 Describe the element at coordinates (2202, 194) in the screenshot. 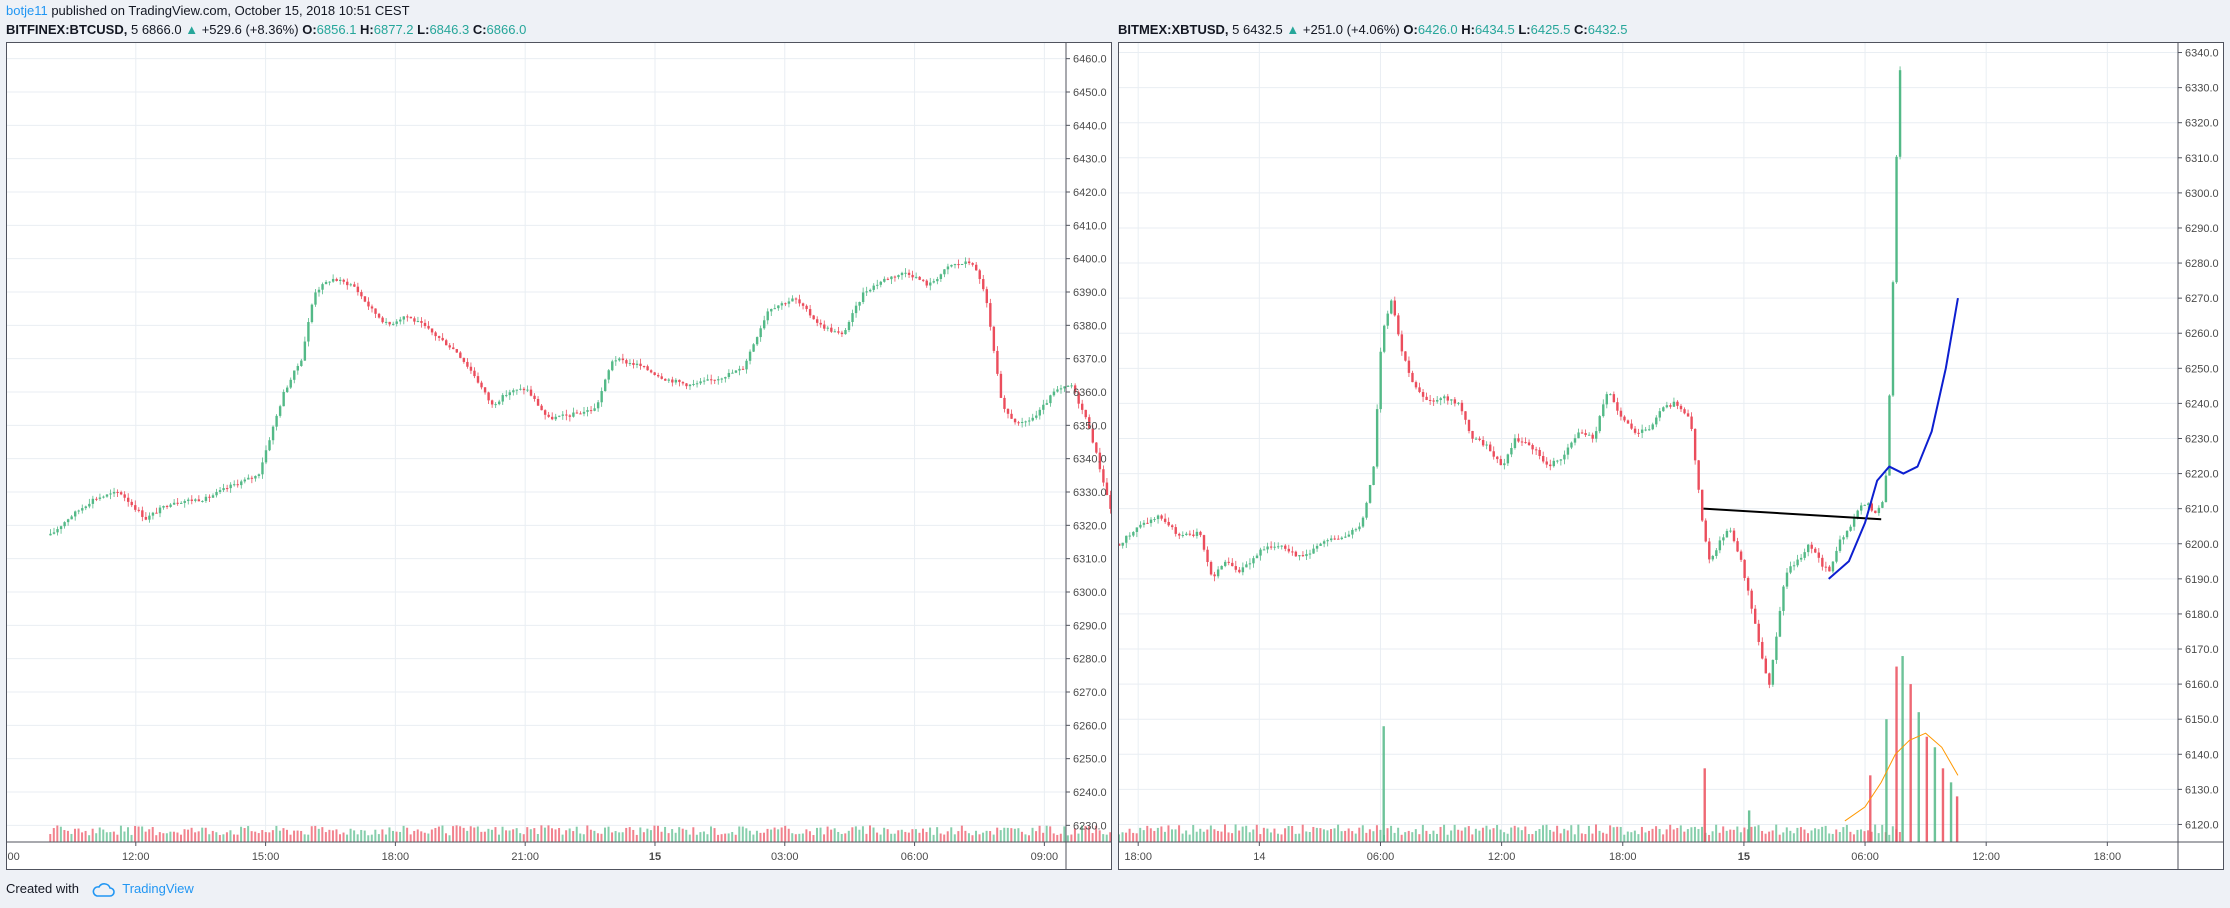

I see `price-tick-label: 6300.0` at that location.